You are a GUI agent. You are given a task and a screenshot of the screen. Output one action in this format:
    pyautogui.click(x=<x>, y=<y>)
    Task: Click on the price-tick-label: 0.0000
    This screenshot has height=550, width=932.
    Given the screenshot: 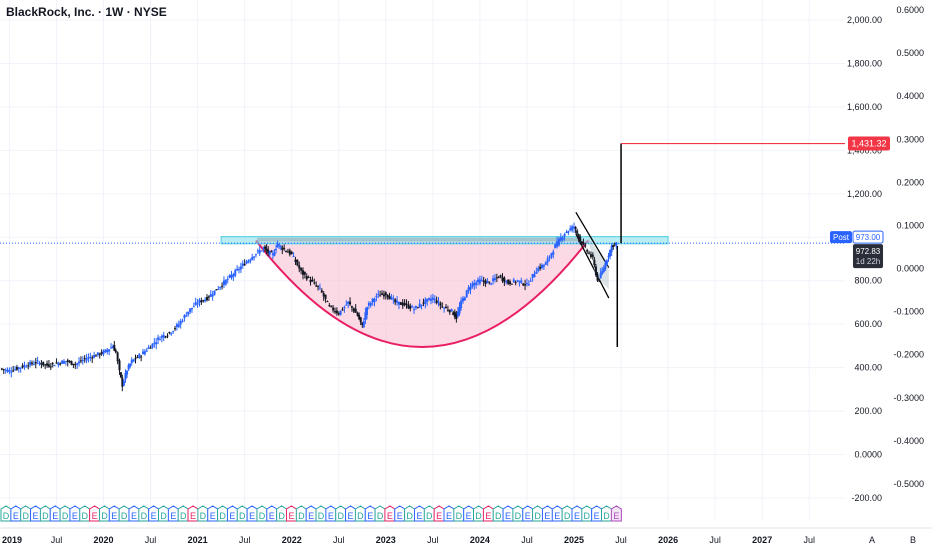 What is the action you would take?
    pyautogui.click(x=868, y=455)
    